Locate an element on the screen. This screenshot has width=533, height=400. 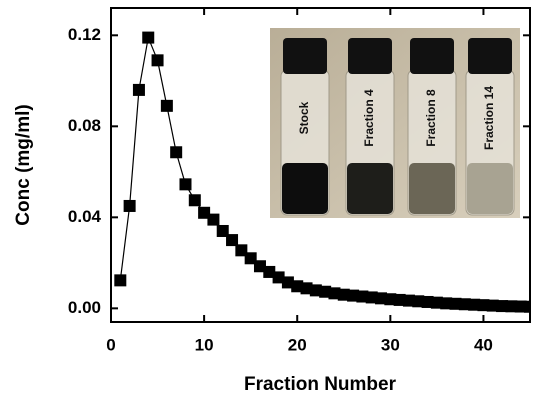
x-tick-label: 30 is located at coordinates (390, 344).